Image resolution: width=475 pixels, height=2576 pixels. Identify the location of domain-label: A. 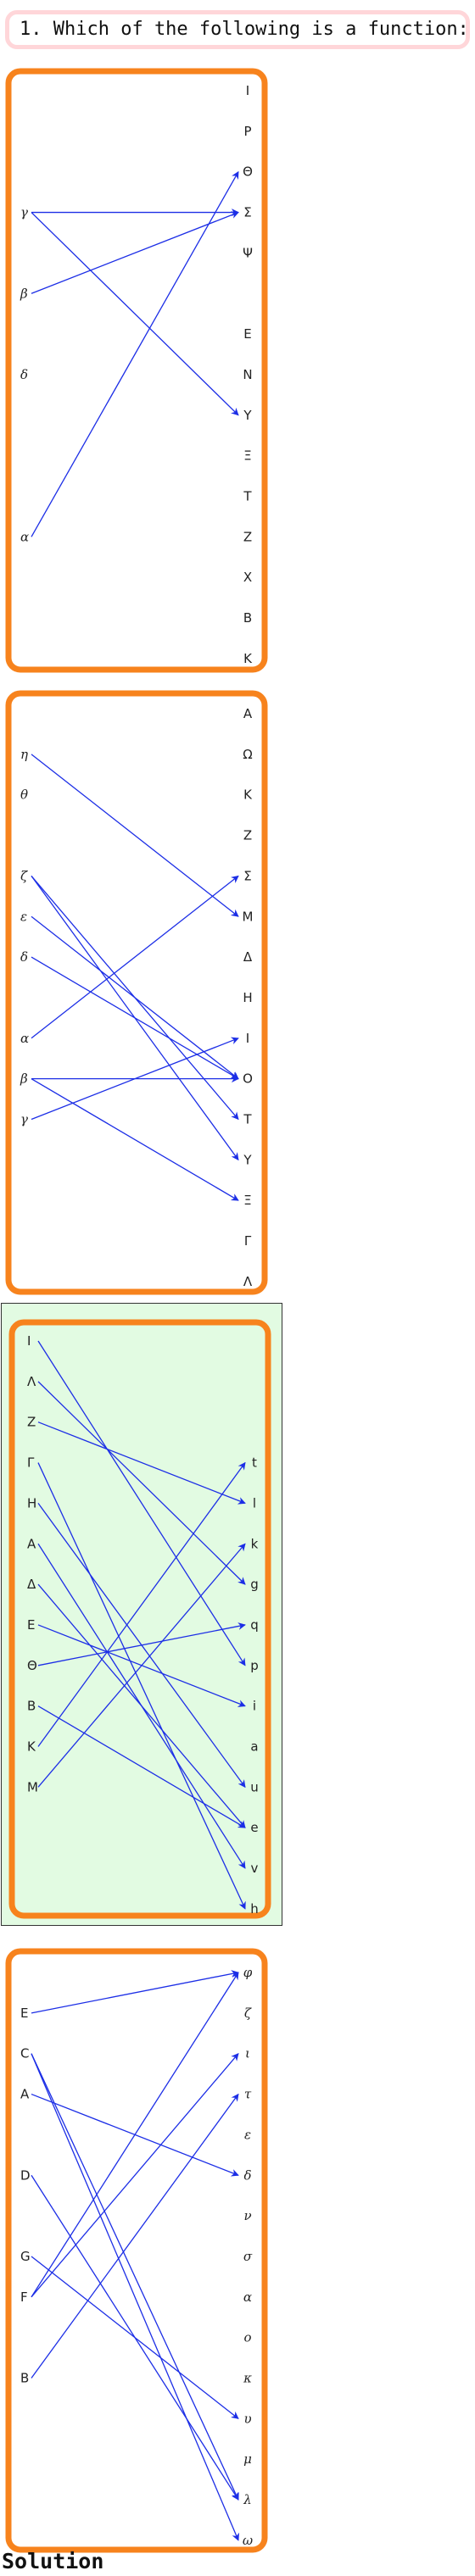
(31, 1543).